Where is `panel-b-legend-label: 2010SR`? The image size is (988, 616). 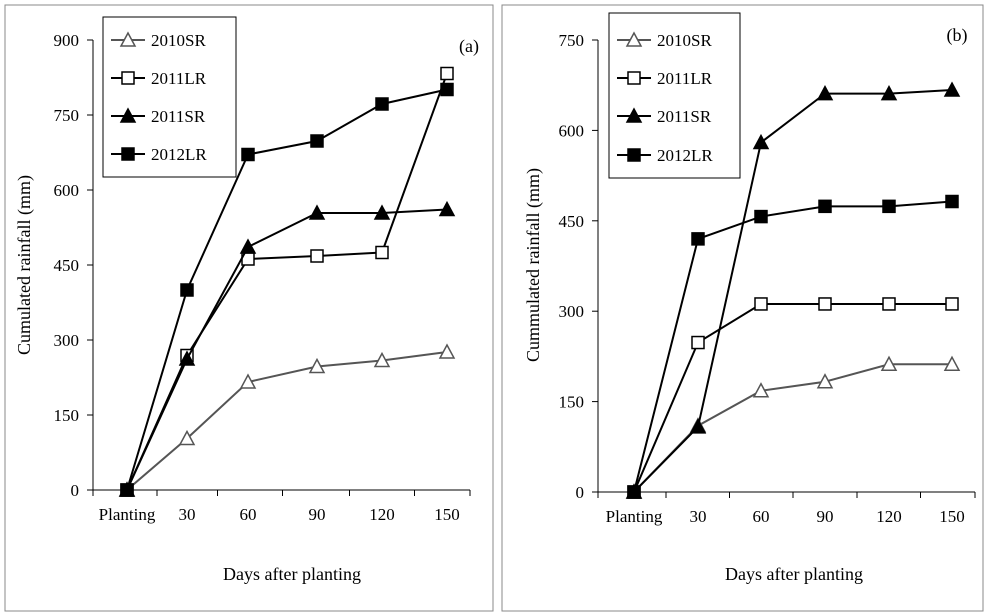
panel-b-legend-label: 2010SR is located at coordinates (684, 40).